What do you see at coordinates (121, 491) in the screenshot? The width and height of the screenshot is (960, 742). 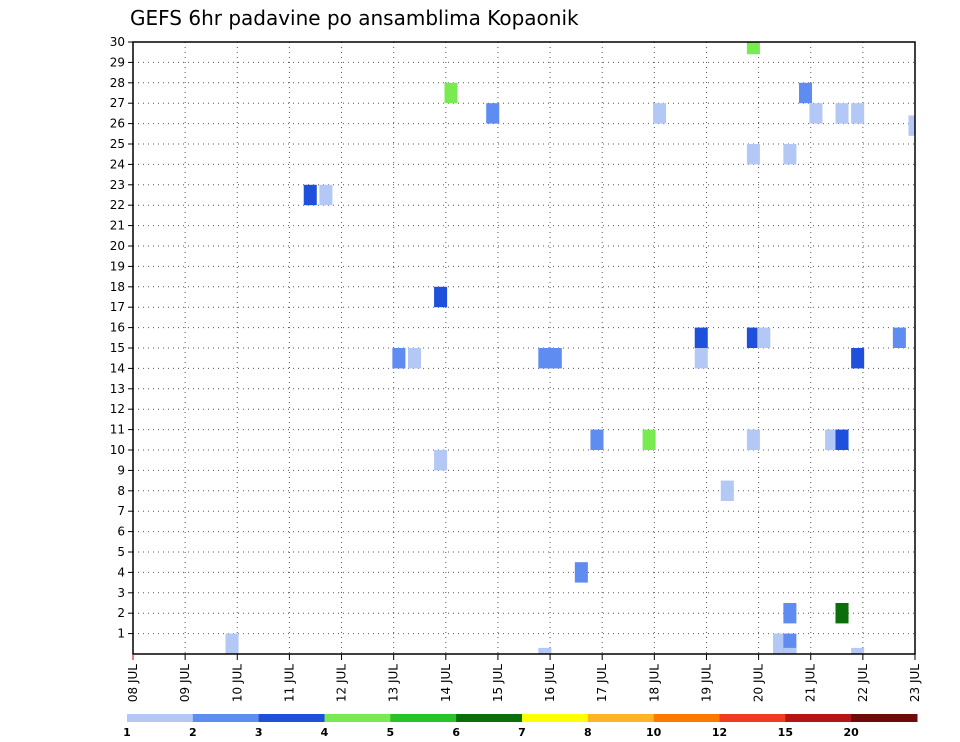 I see `y-tick-label: 8` at bounding box center [121, 491].